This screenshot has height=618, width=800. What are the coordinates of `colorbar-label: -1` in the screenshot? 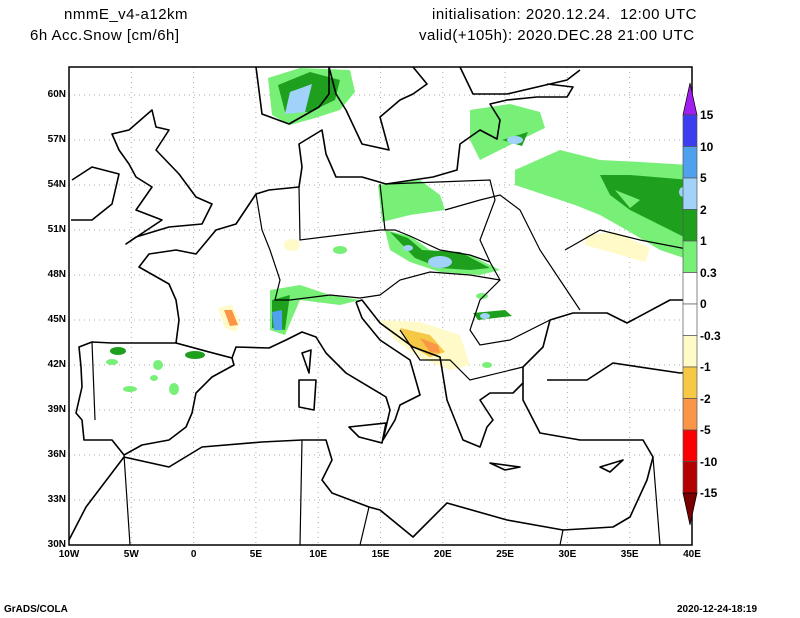 It's located at (705, 367).